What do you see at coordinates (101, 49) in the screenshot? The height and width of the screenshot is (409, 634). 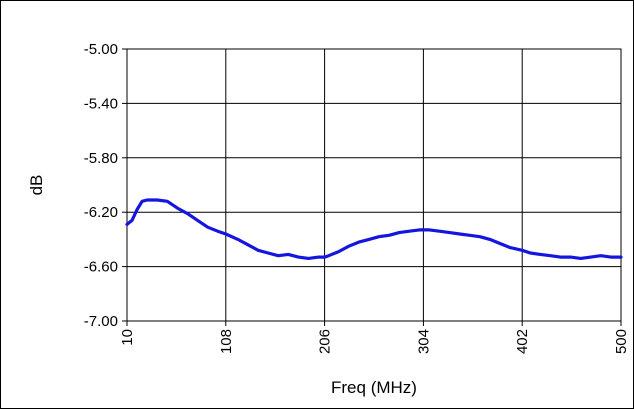 I see `y-tick-label: -5.00` at bounding box center [101, 49].